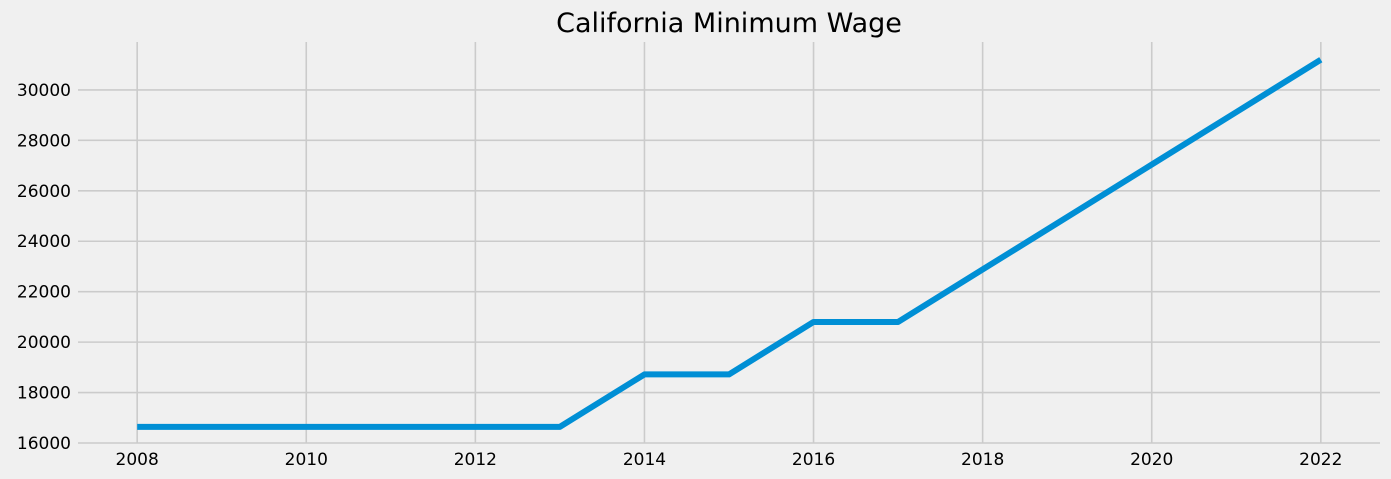 The width and height of the screenshot is (1391, 479). Describe the element at coordinates (644, 460) in the screenshot. I see `x-tick-label: 2014` at that location.